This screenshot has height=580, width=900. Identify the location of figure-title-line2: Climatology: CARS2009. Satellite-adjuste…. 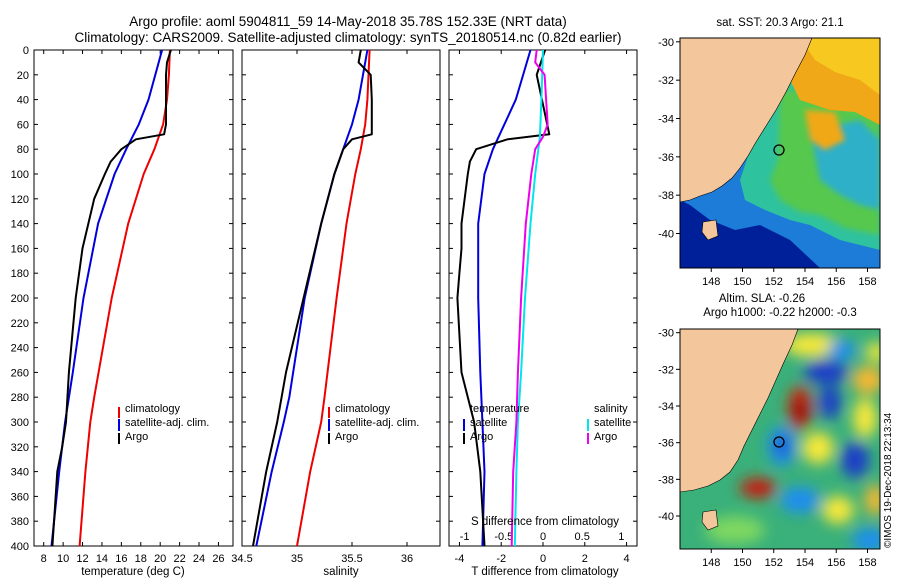
(347, 37).